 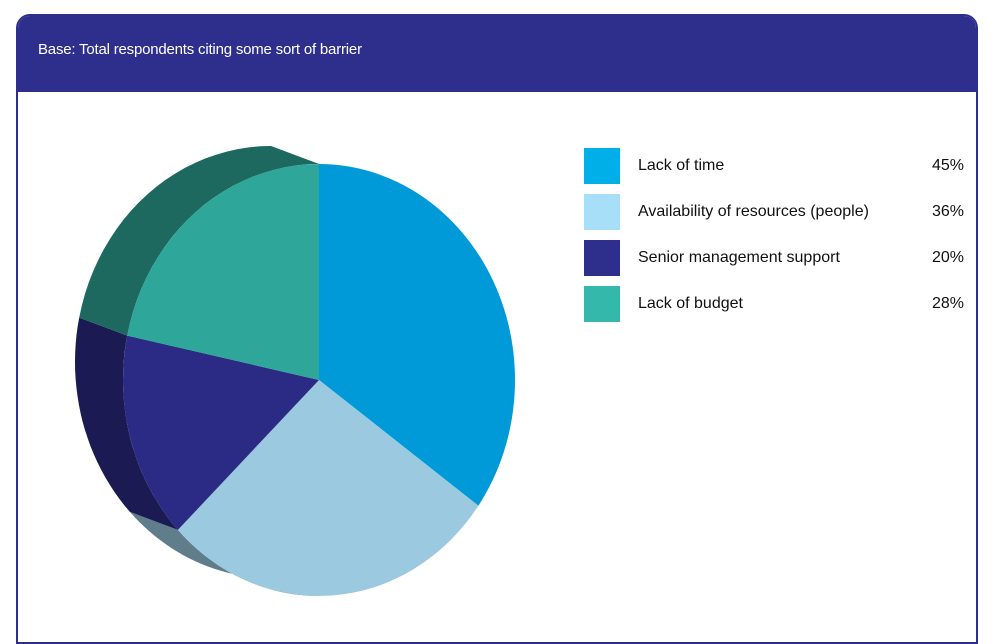 I want to click on legend-value: 20%, so click(x=947, y=257).